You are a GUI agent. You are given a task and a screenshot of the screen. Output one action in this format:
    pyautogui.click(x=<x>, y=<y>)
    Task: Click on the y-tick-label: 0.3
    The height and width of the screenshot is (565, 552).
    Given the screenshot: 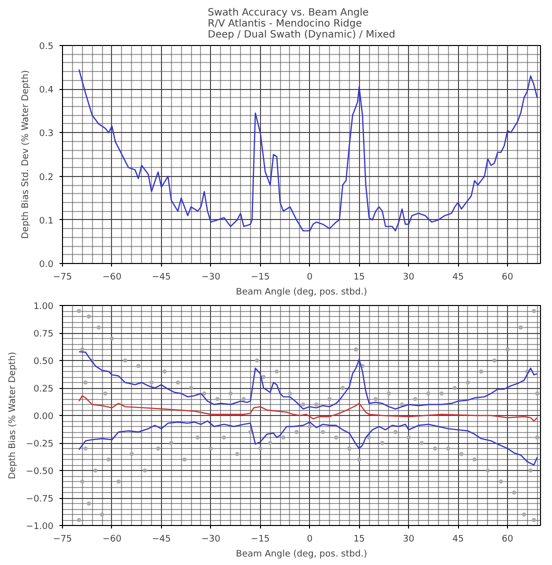 What is the action you would take?
    pyautogui.click(x=46, y=134)
    